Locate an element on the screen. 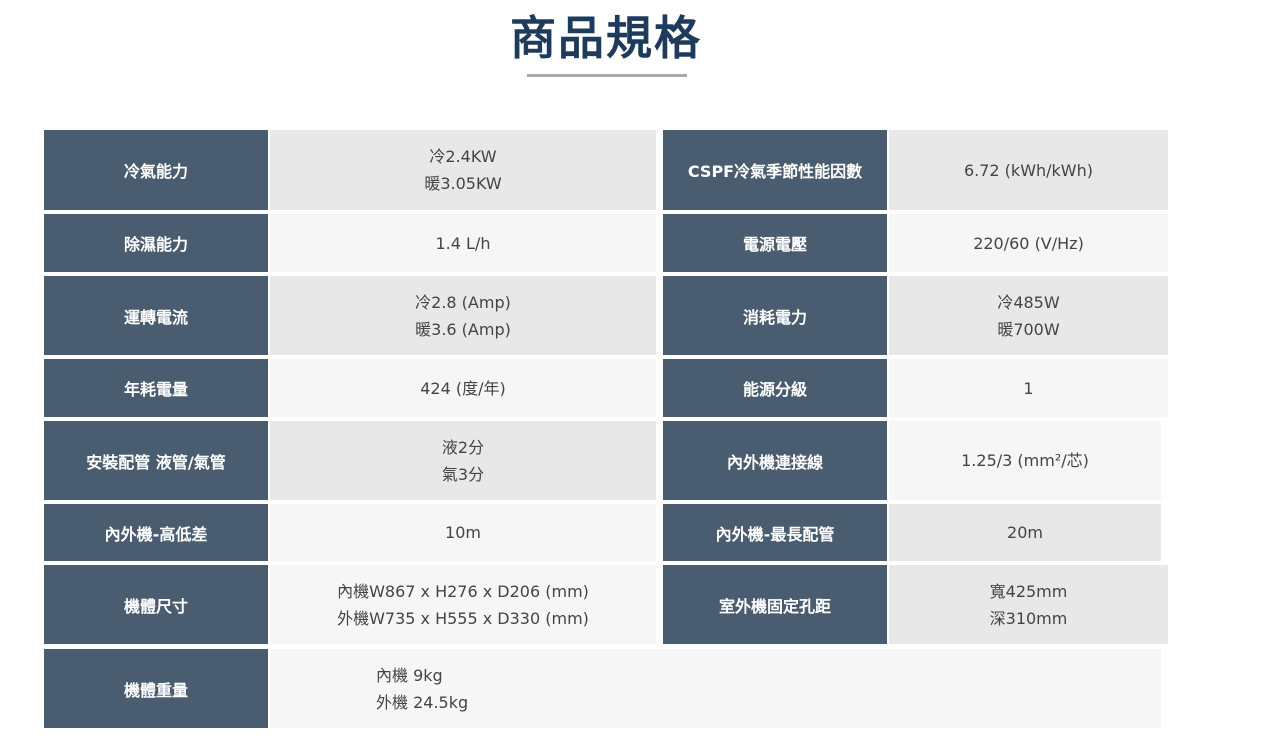 Image resolution: width=1278 pixels, height=753 pixels. spec-label: 運轉電流 is located at coordinates (156, 315).